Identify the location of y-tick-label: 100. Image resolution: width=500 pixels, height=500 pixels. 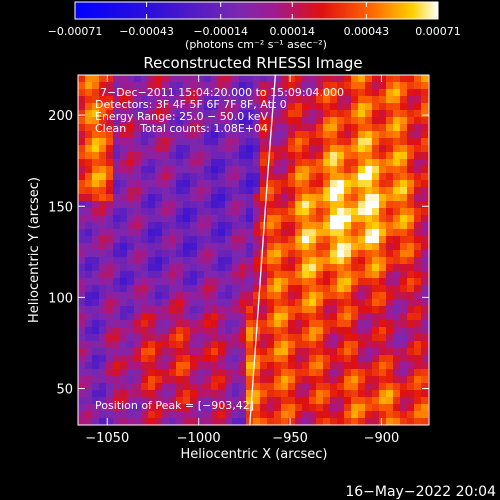
(60, 298).